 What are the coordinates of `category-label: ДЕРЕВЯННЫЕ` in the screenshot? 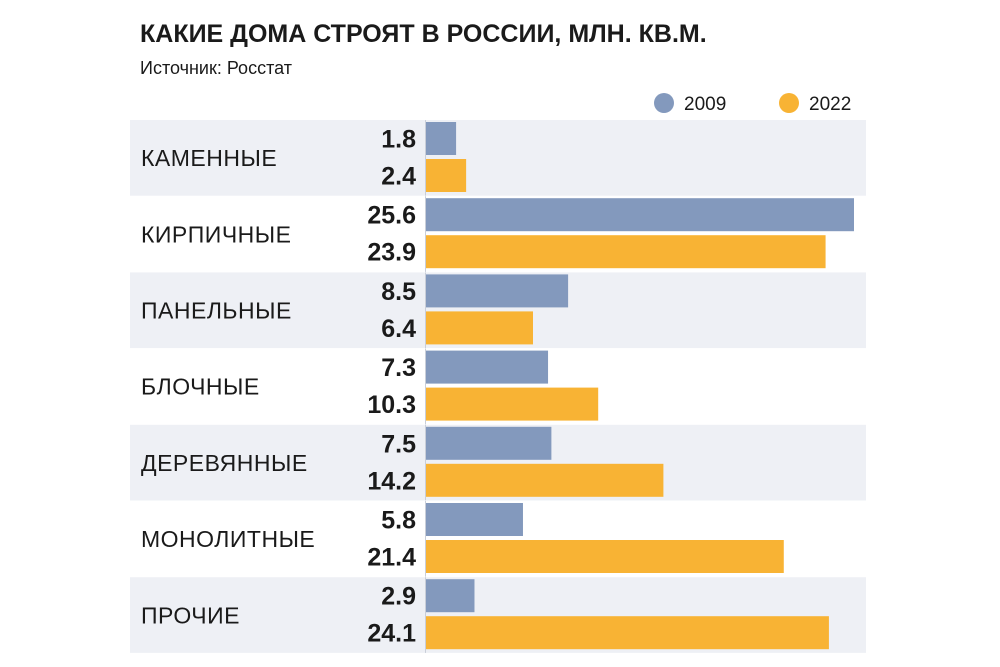 It's located at (224, 463).